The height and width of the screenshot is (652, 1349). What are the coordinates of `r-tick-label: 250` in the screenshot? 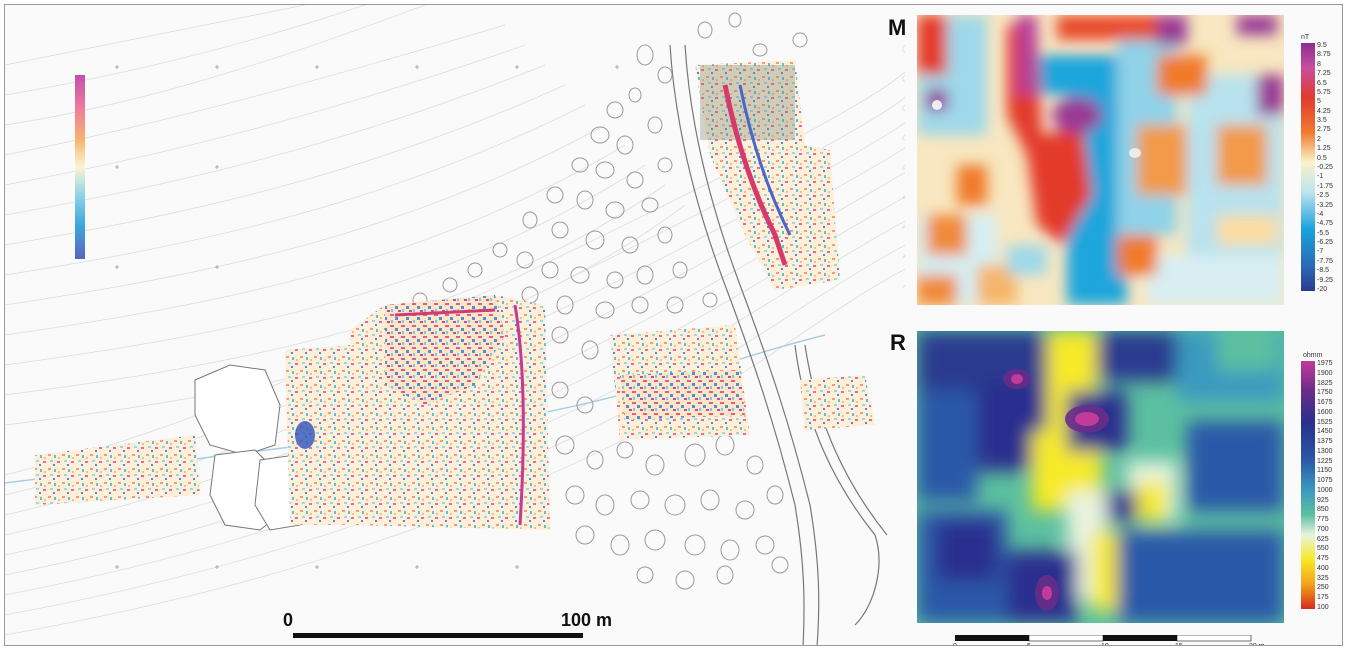 It's located at (1323, 588).